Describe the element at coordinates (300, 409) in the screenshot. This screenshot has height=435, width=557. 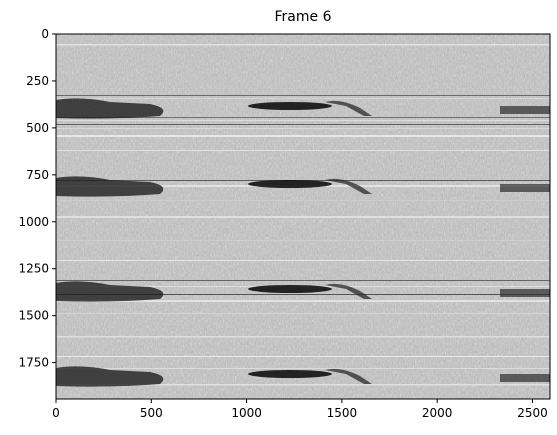
I see `x-axis: 0 500 1000 1500 2000 2500` at that location.